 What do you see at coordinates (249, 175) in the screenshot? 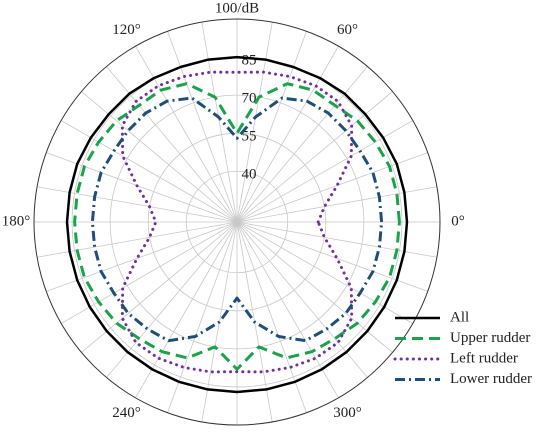
I see `r-tick-label: 40` at bounding box center [249, 175].